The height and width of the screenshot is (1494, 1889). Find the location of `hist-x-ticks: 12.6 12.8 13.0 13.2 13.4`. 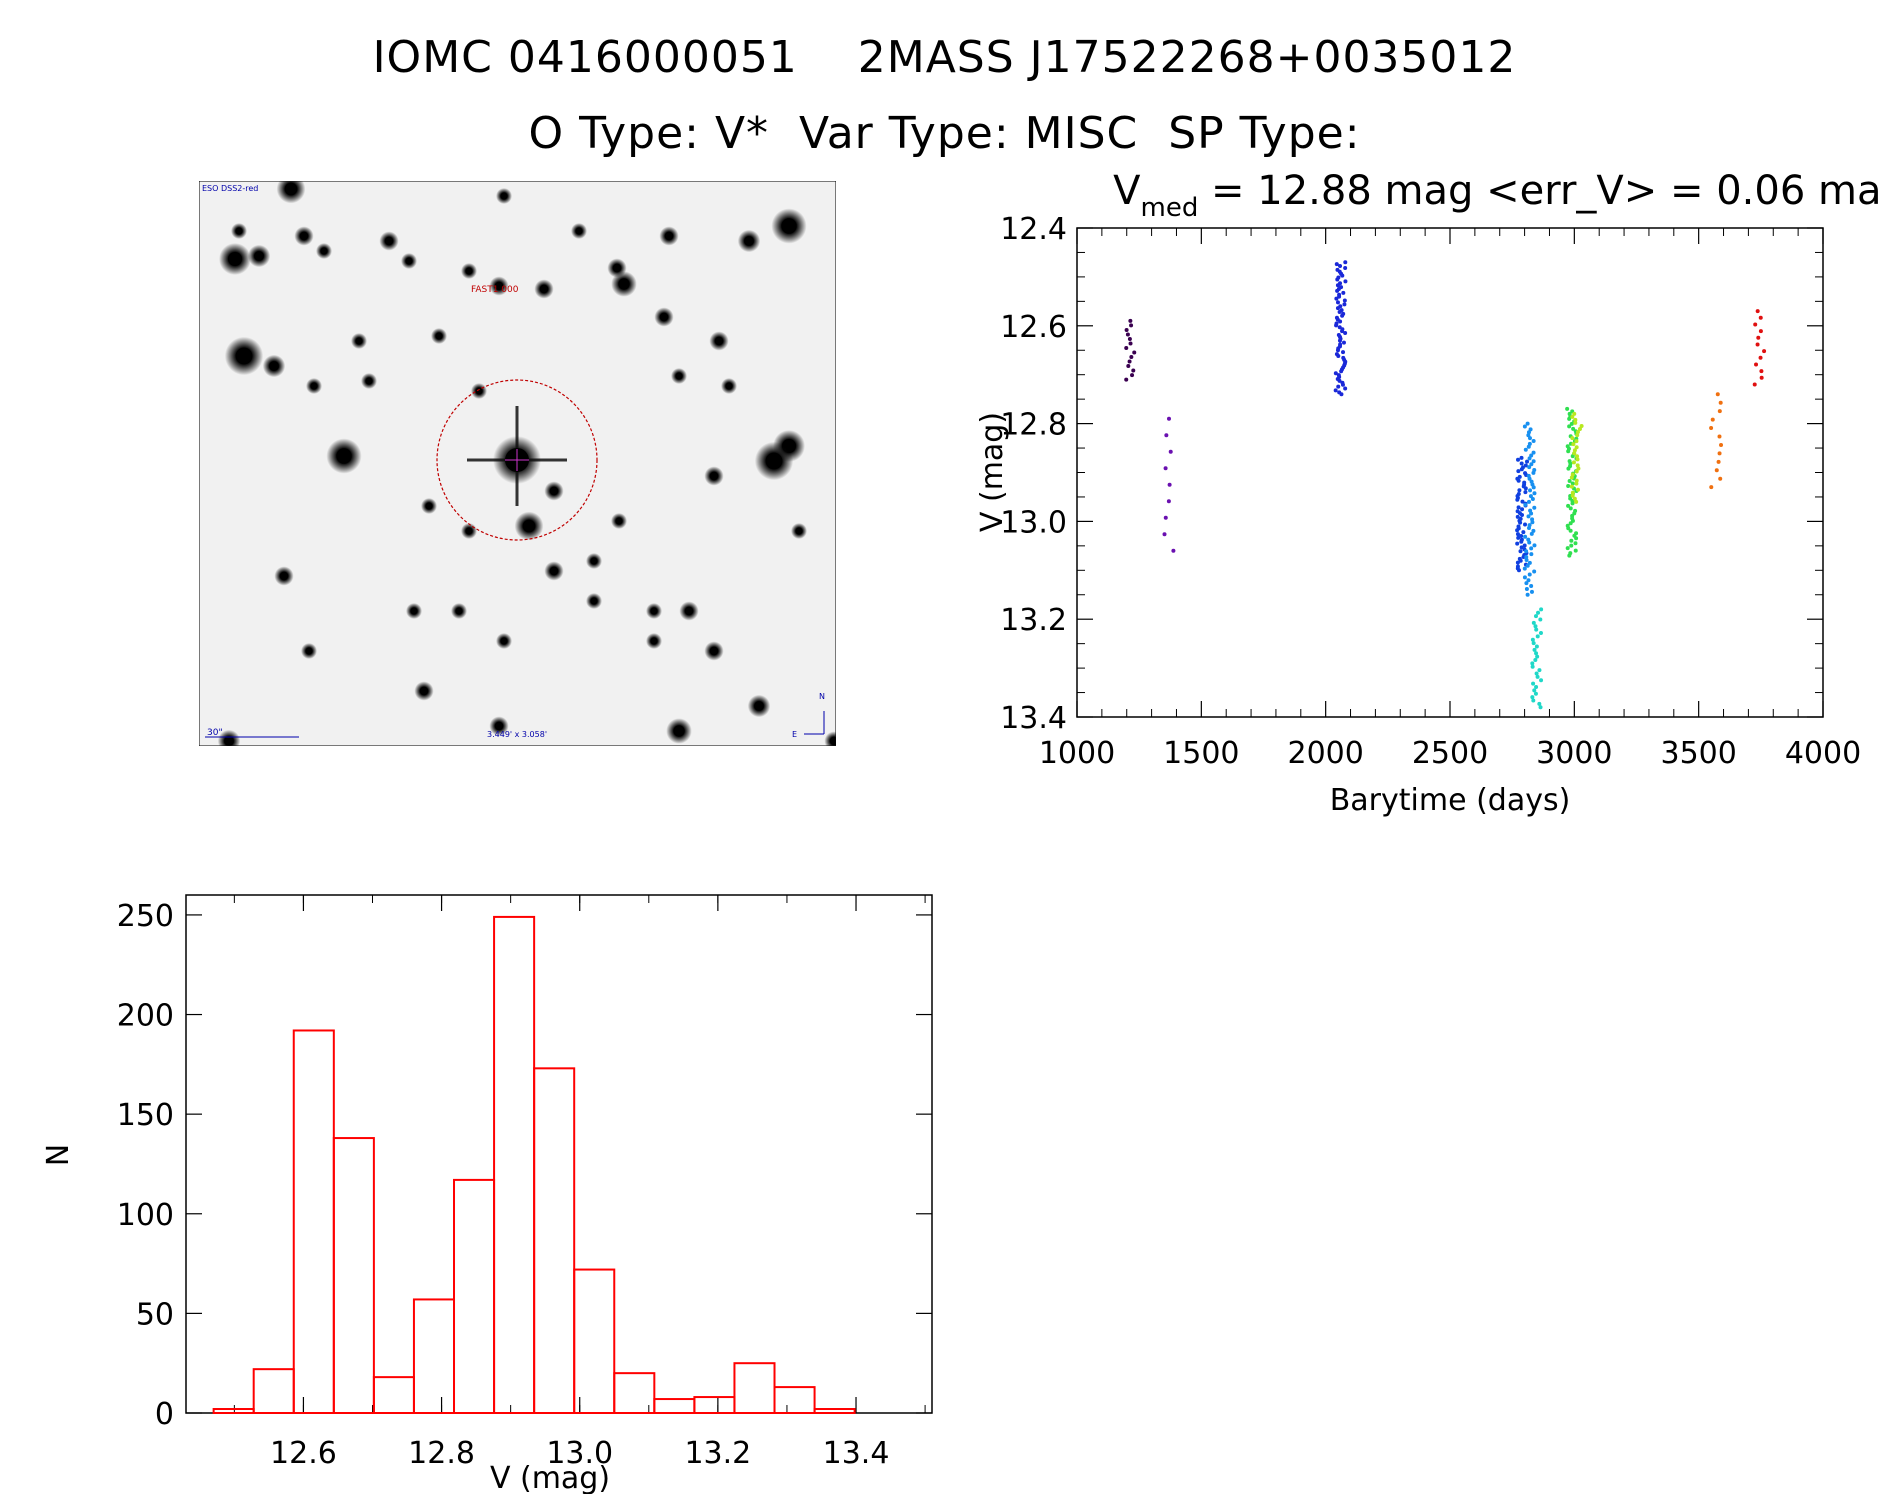

hist-x-ticks: 12.6 12.8 13.0 13.2 13.4 is located at coordinates (579, 1183).